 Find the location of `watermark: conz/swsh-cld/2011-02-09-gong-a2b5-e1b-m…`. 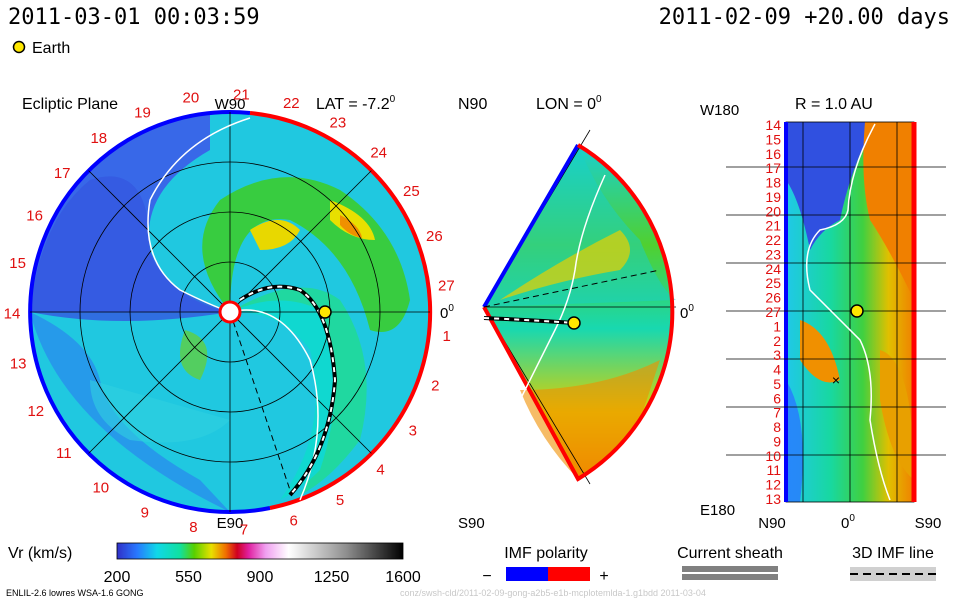

watermark: conz/swsh-cld/2011-02-09-gong-a2b5-e1b-m… is located at coordinates (553, 593).